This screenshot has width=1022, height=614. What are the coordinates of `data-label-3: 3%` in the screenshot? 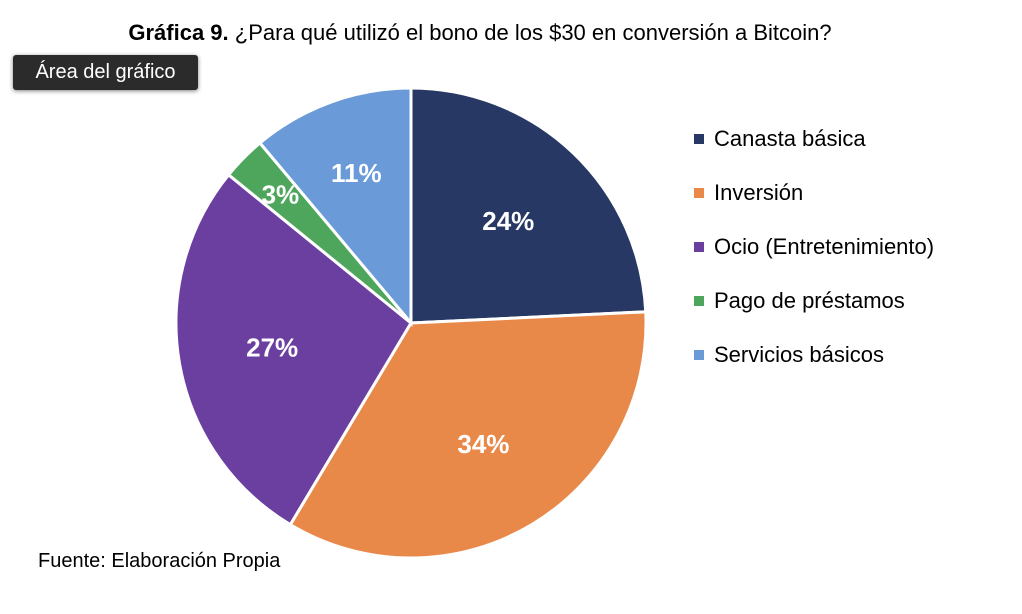 It's located at (281, 194).